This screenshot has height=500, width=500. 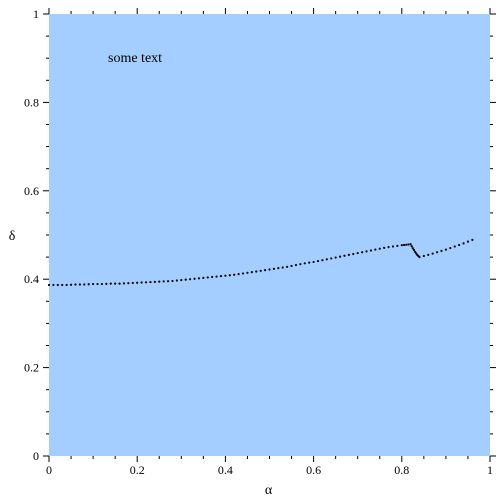 I want to click on y-tick-label: 0, so click(x=36, y=456).